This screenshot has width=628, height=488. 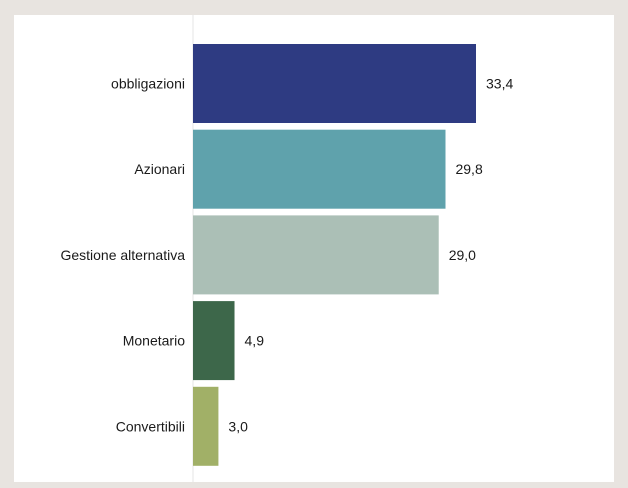 I want to click on value-label-monetario: 4,9, so click(x=255, y=341).